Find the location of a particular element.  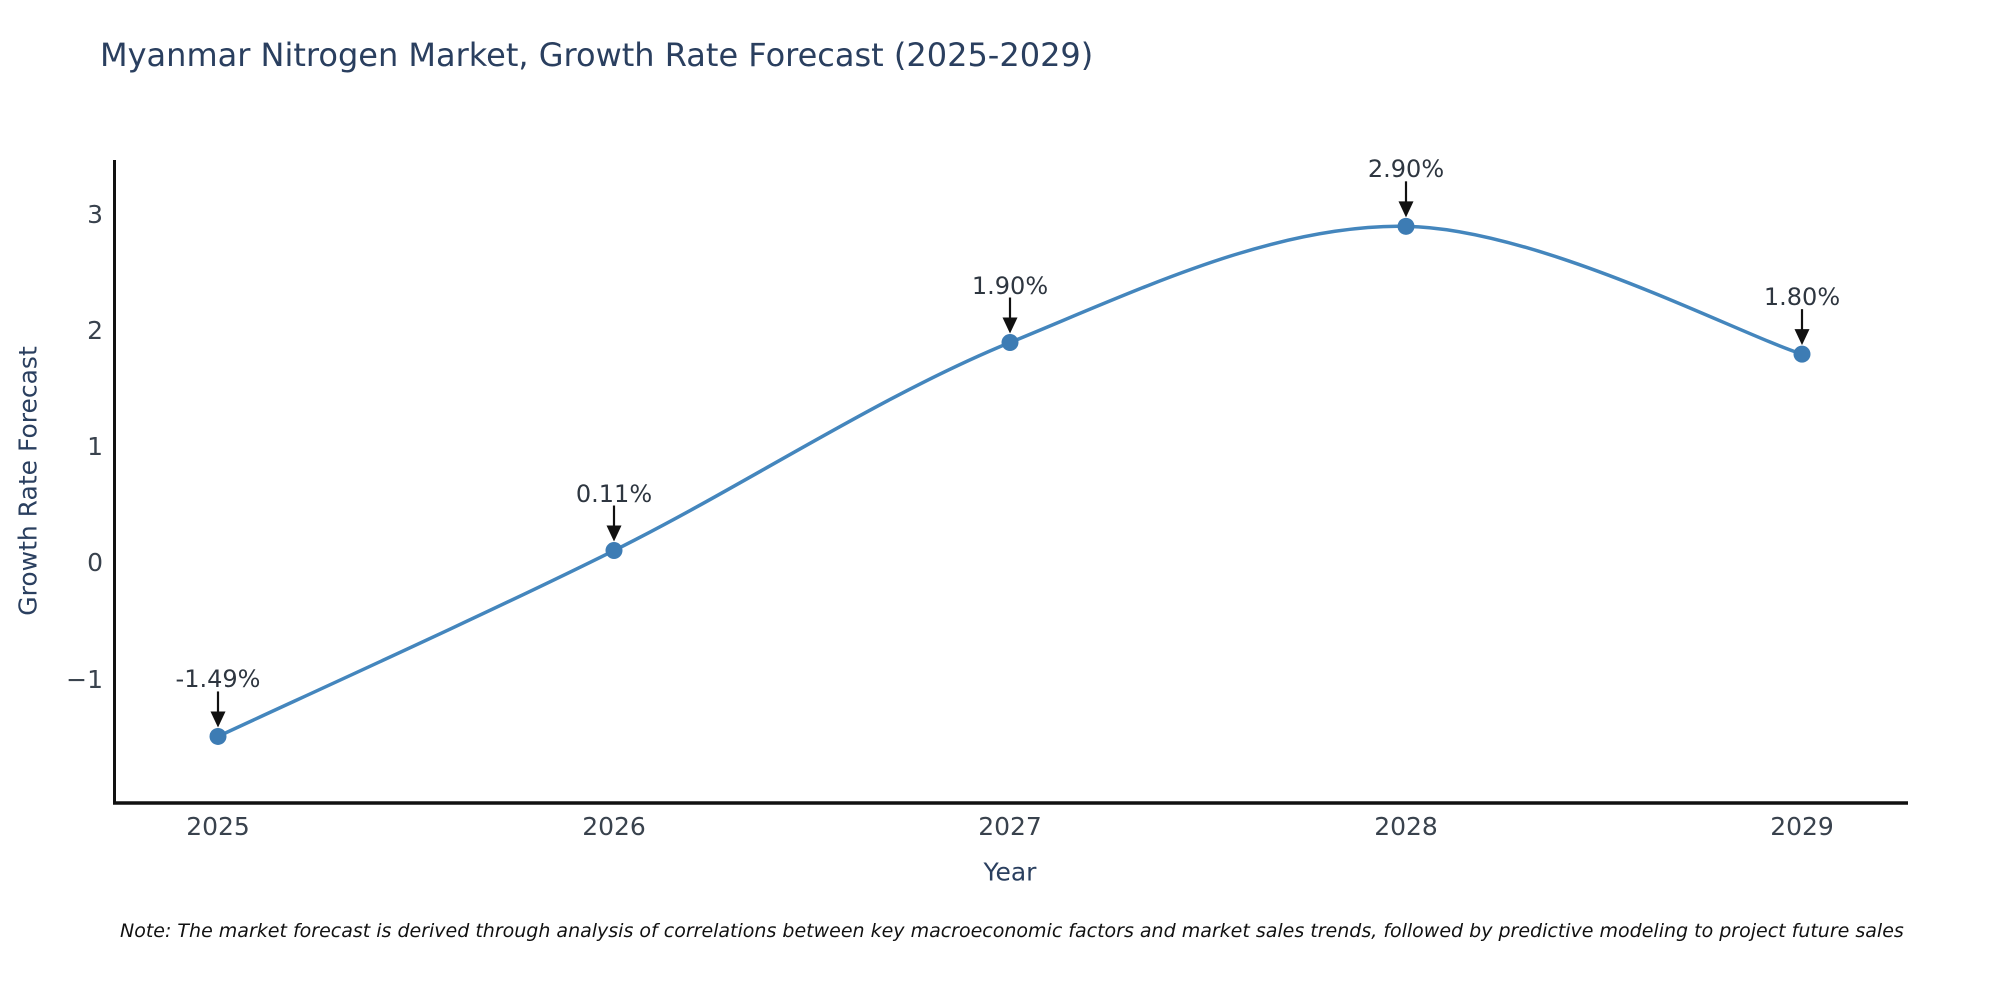

x-tick-label: 2026 is located at coordinates (614, 826).